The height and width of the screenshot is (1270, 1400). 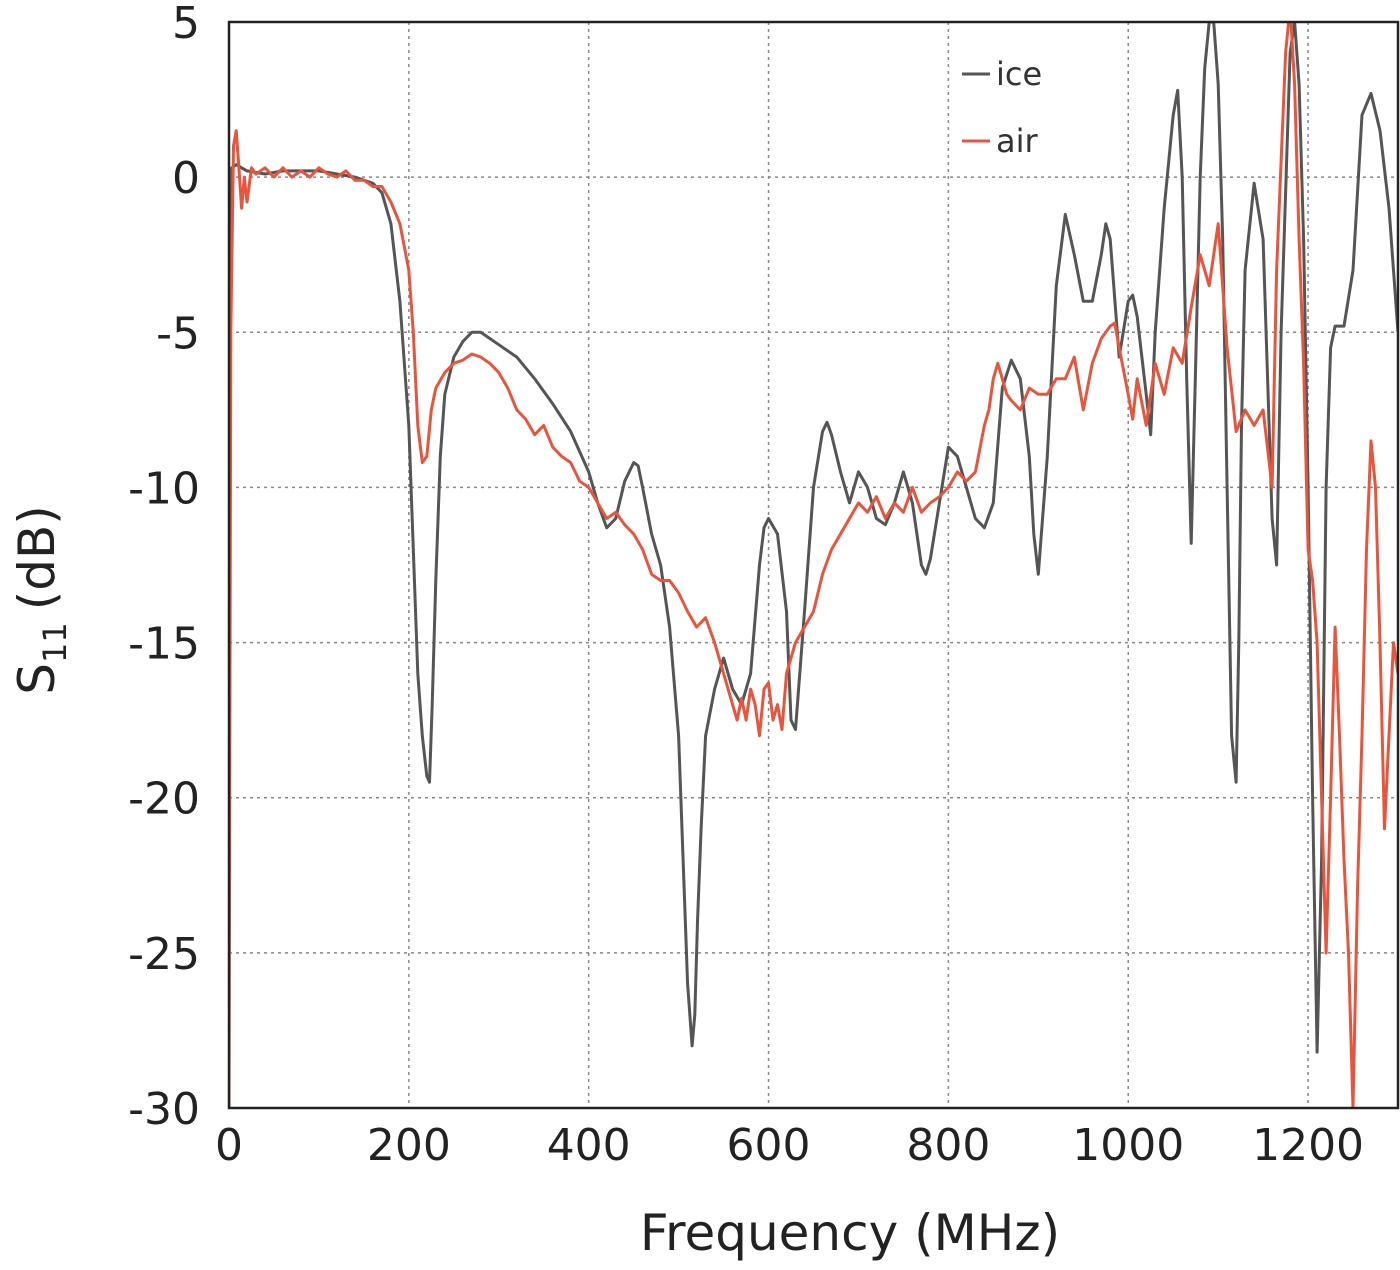 What do you see at coordinates (164, 567) in the screenshot?
I see `y-tick-labels: 5 0 -5 -10 -15 -20 -25 -30` at bounding box center [164, 567].